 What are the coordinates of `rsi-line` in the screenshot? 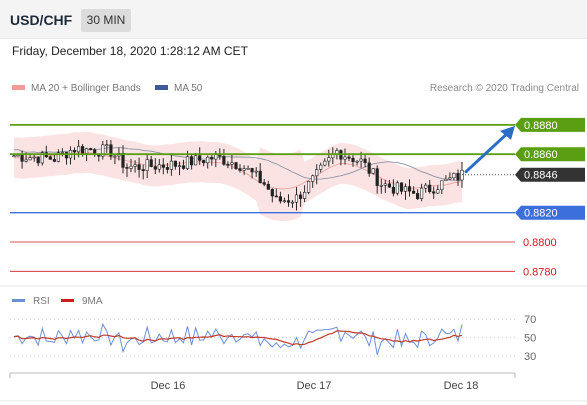 It's located at (238, 338).